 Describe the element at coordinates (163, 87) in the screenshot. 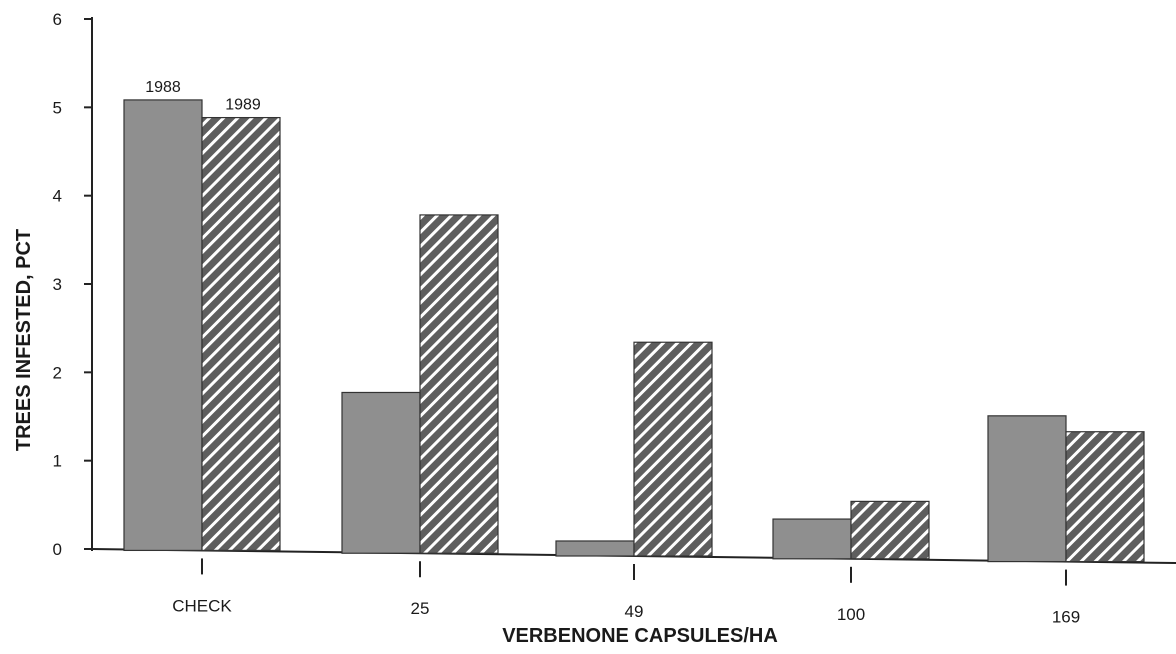

I see `series-label-1988: 1988` at that location.